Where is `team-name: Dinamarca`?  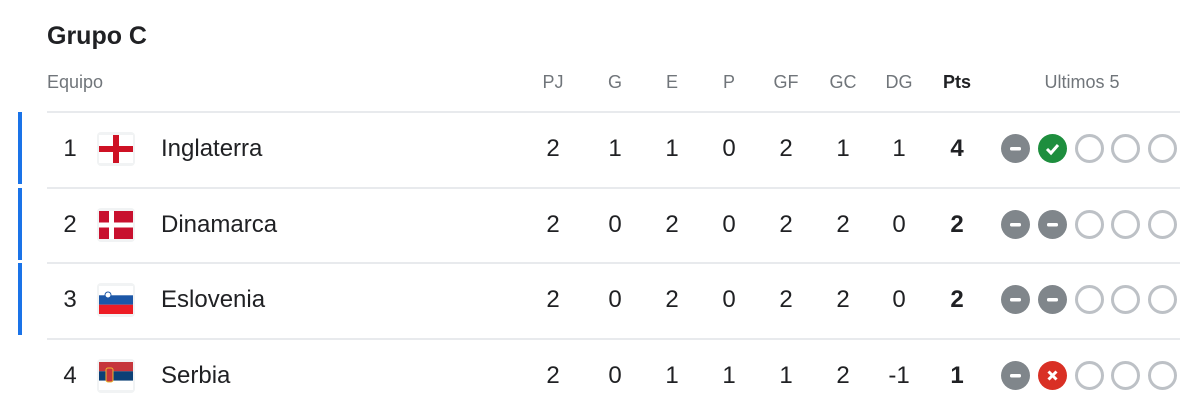
team-name: Dinamarca is located at coordinates (219, 224).